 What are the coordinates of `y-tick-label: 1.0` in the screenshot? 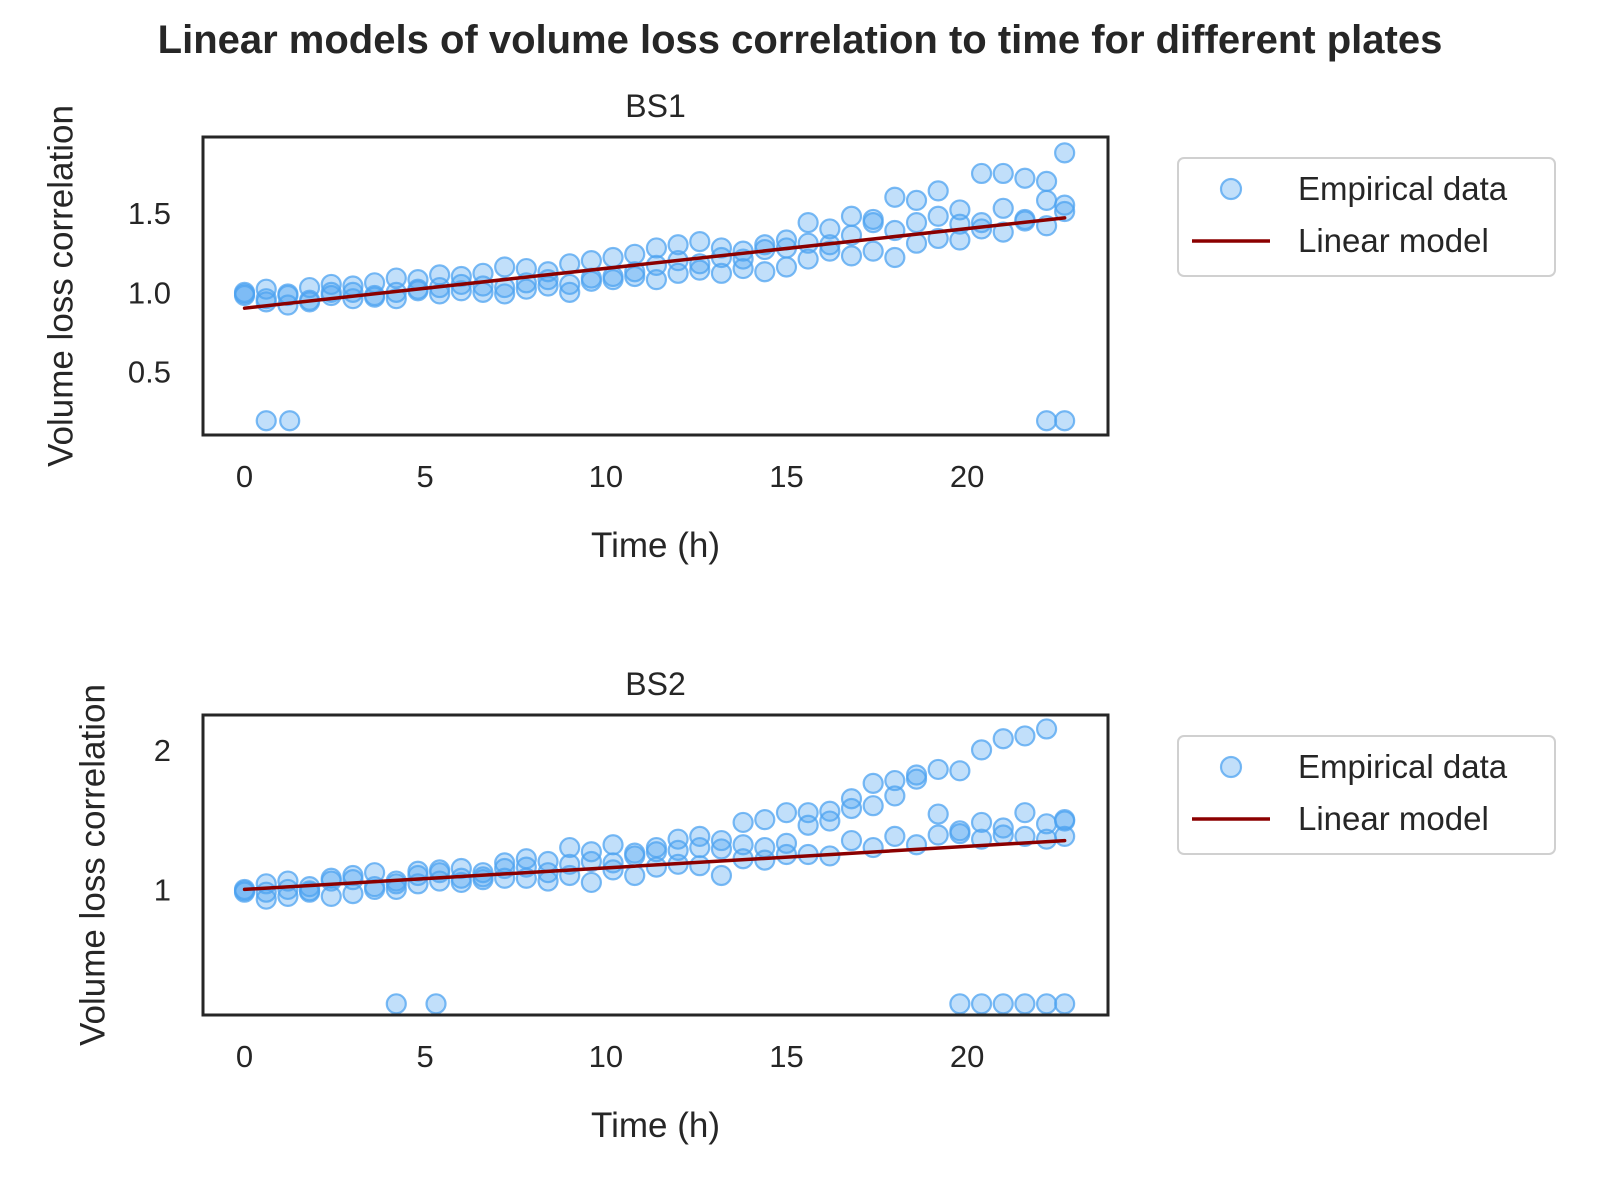 It's located at (149, 292).